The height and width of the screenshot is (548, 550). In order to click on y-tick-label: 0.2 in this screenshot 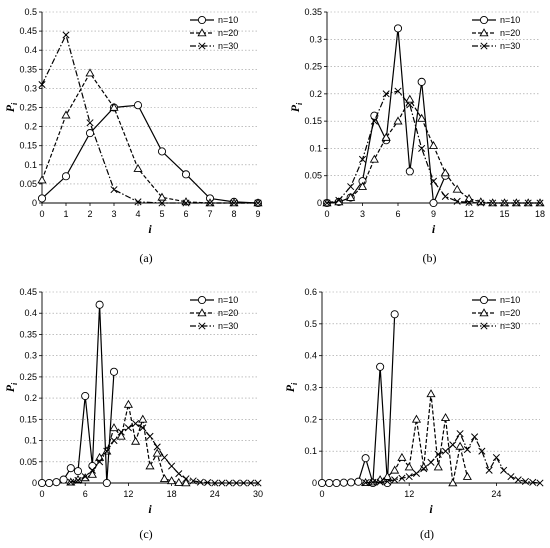, I will do `click(30, 127)`.